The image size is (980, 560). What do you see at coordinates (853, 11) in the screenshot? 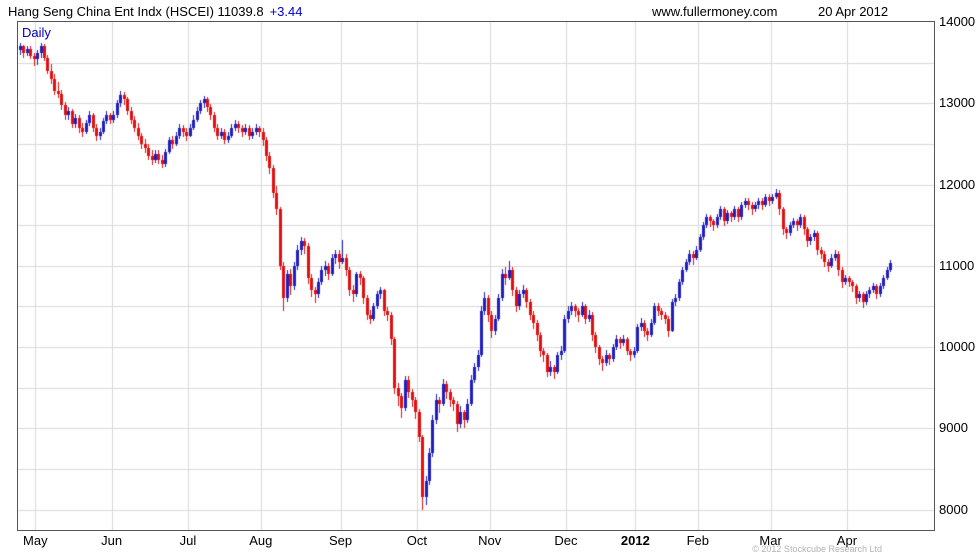
I see `chart-date: 20 Apr 2012` at bounding box center [853, 11].